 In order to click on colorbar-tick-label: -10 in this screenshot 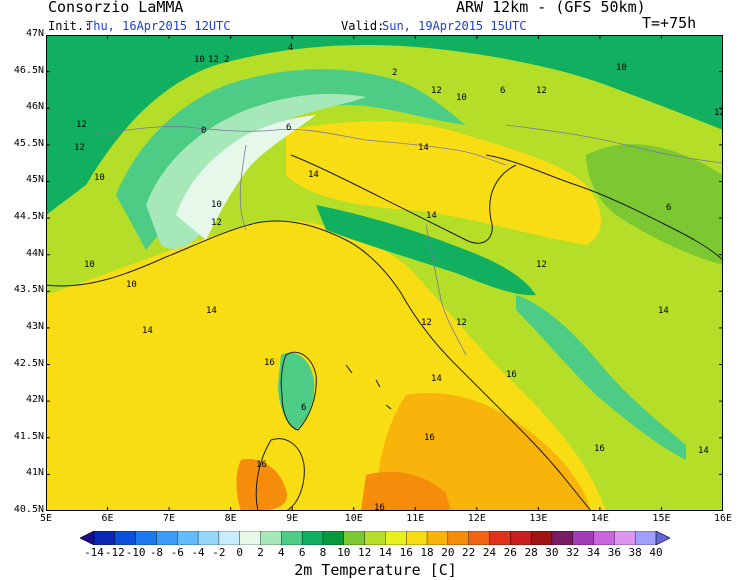, I will do `click(135, 552)`.